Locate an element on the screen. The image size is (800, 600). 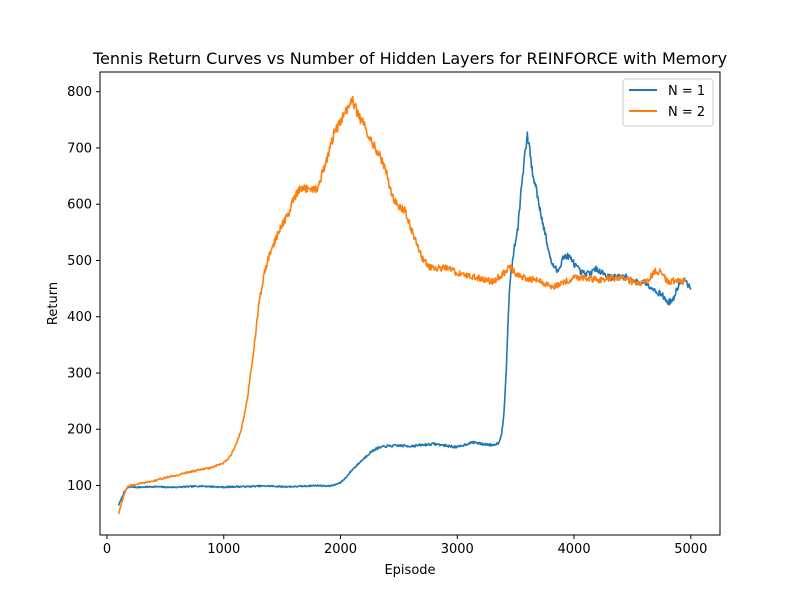
x-tick-label: 3000 is located at coordinates (457, 549).